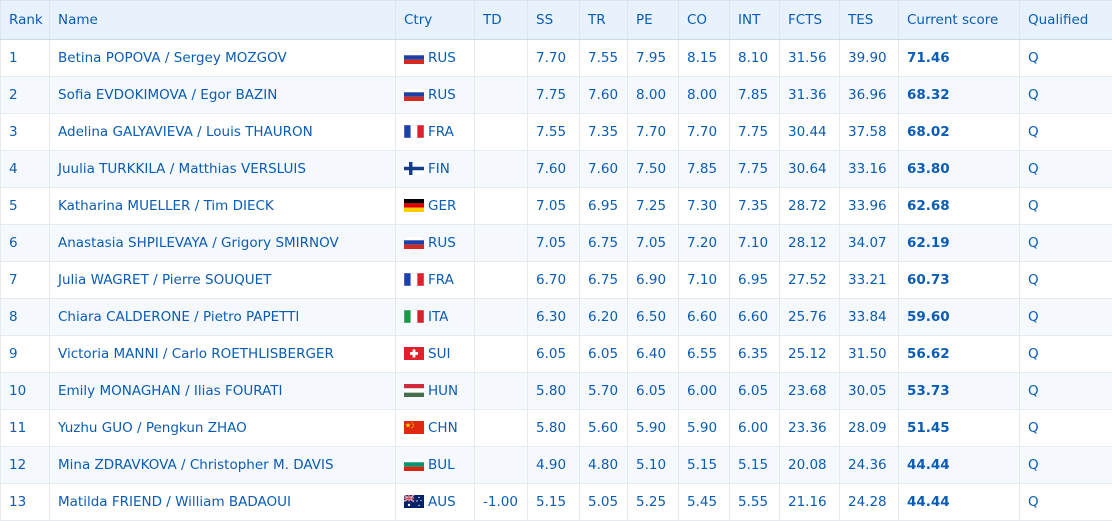 The image size is (1112, 521). Describe the element at coordinates (653, 465) in the screenshot. I see `pe-cell: 5.10` at that location.